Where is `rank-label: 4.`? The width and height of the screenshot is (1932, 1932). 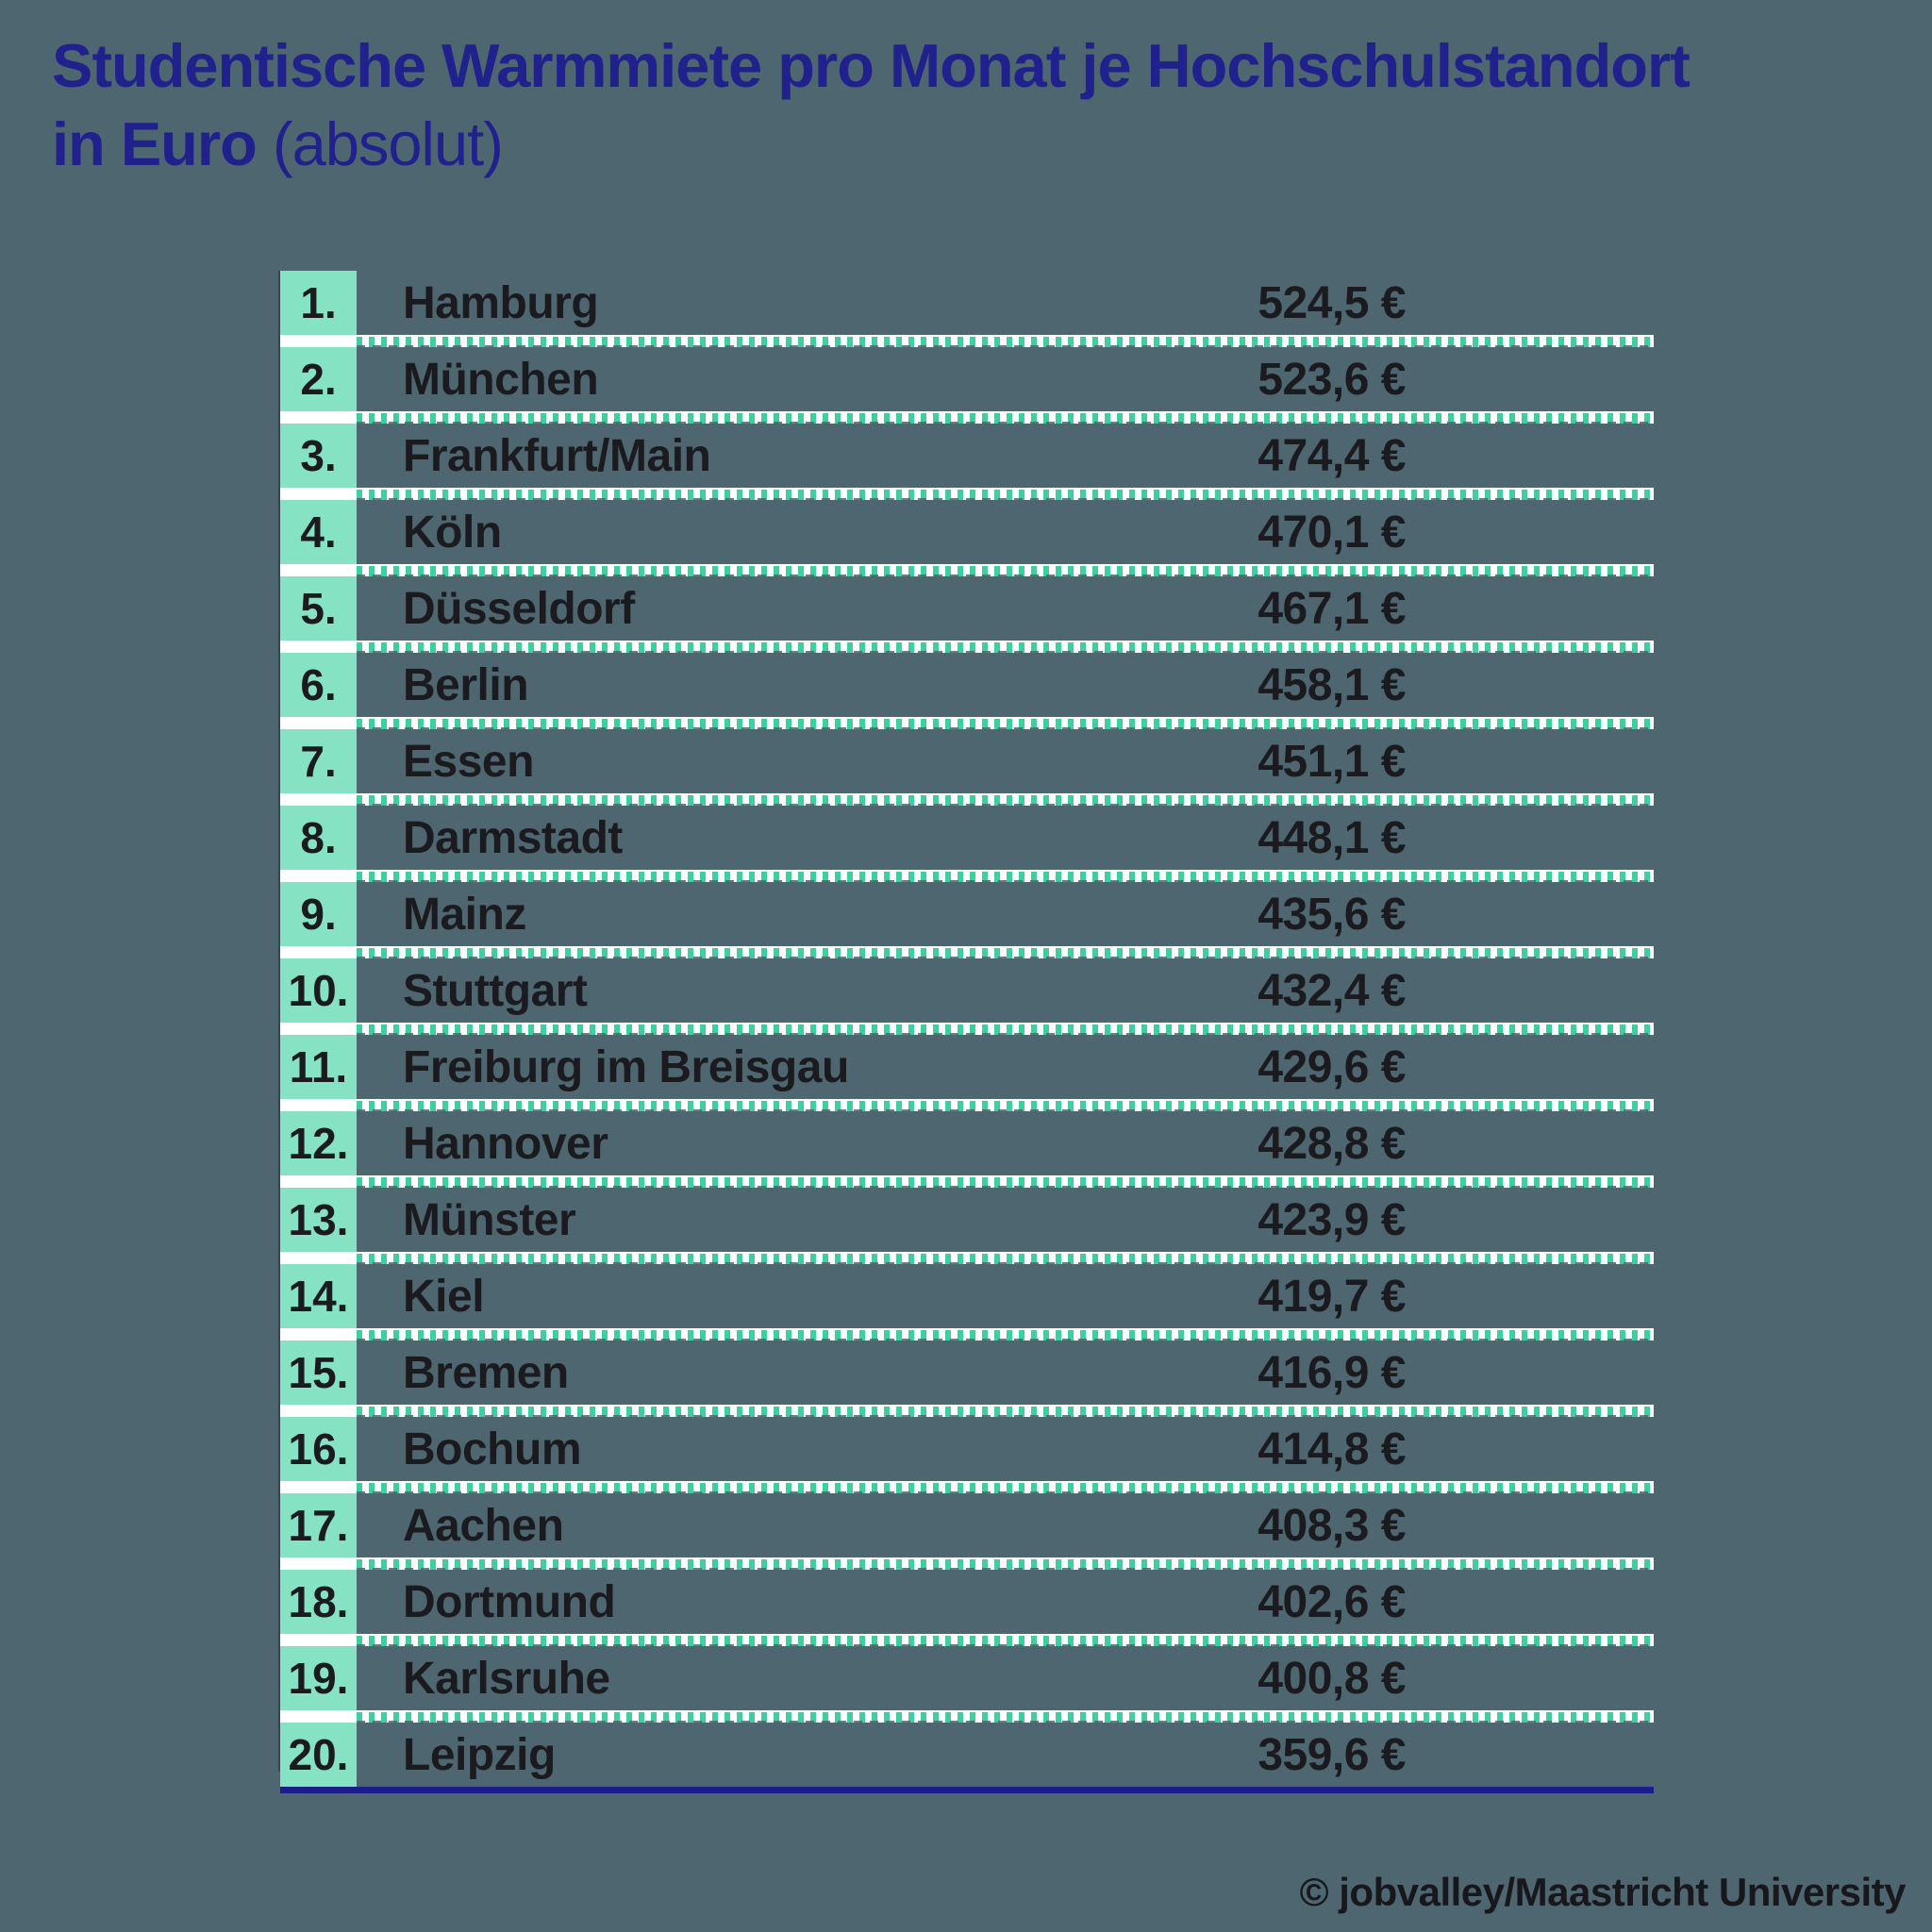 rank-label: 4. is located at coordinates (318, 533).